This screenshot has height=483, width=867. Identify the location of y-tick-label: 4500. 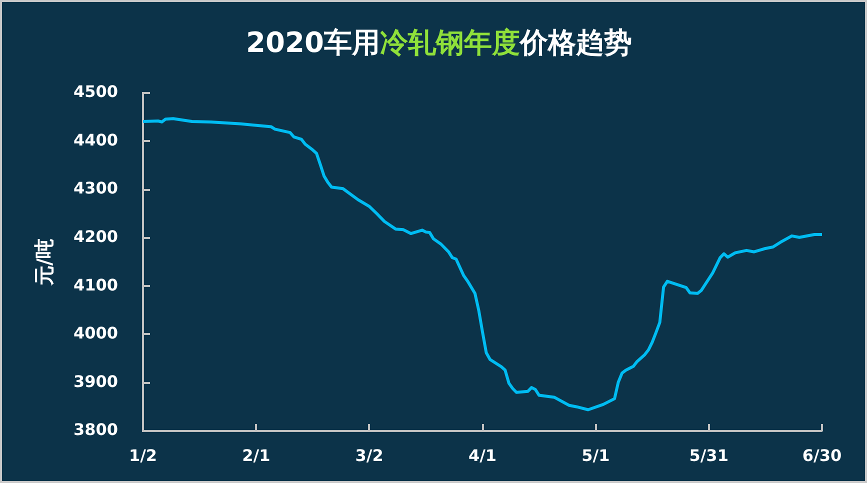
(95, 92).